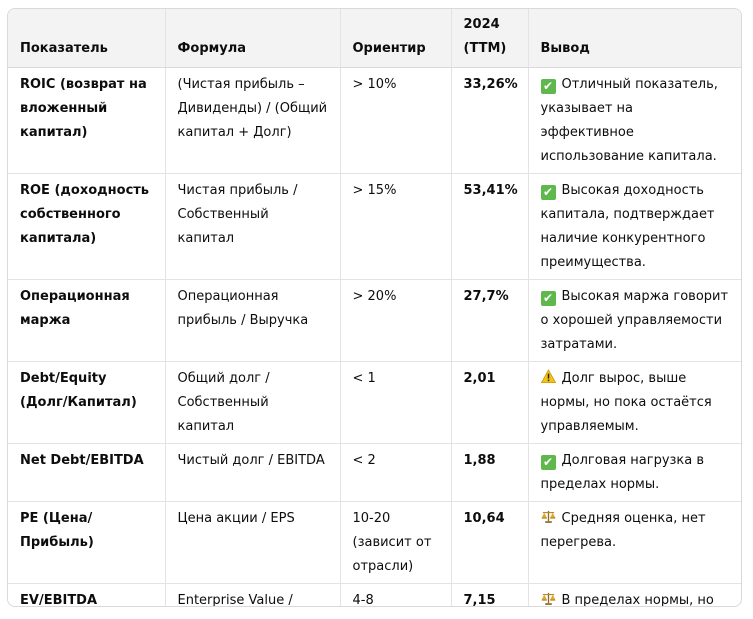  Describe the element at coordinates (87, 594) in the screenshot. I see `metric-cell: EV/EBITDA` at that location.